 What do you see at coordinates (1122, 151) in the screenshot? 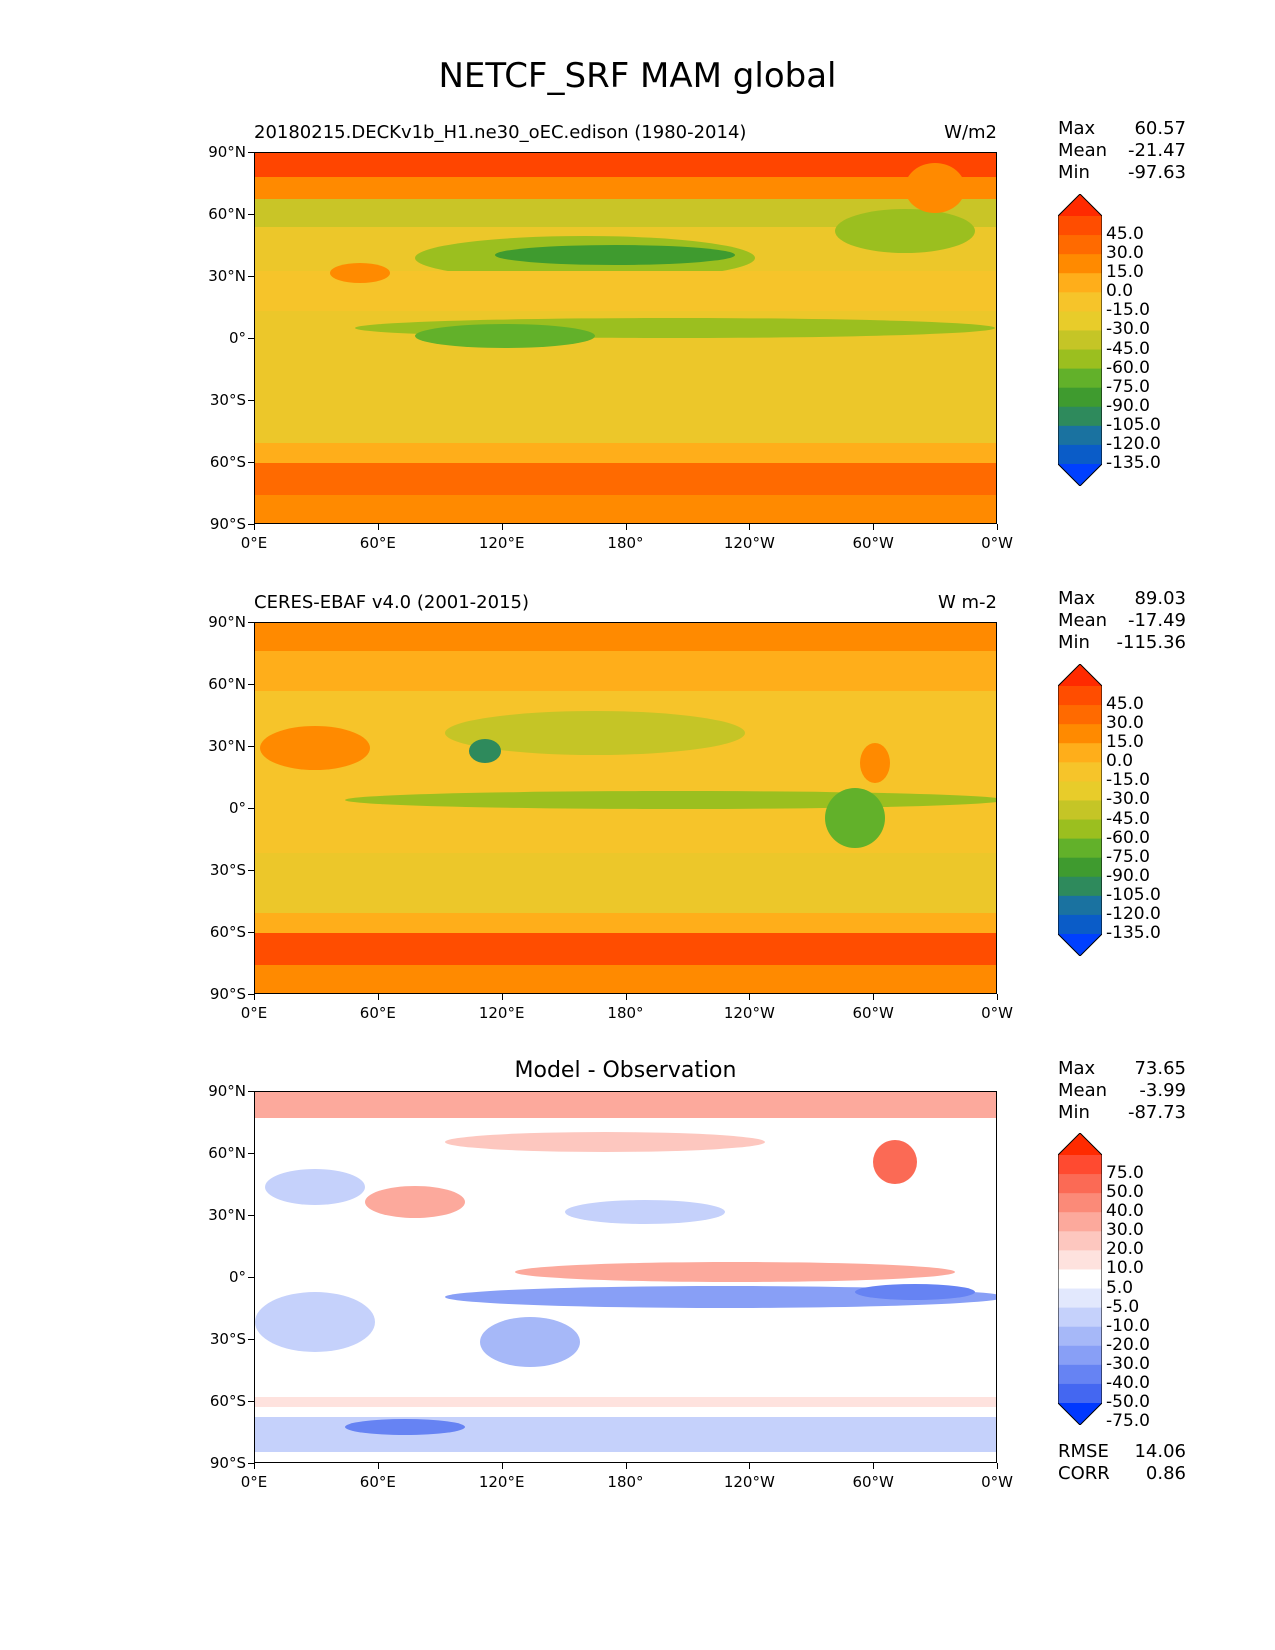
I see `model-stats: Max 60.57 Mean -21.47 Min -97.63` at bounding box center [1122, 151].